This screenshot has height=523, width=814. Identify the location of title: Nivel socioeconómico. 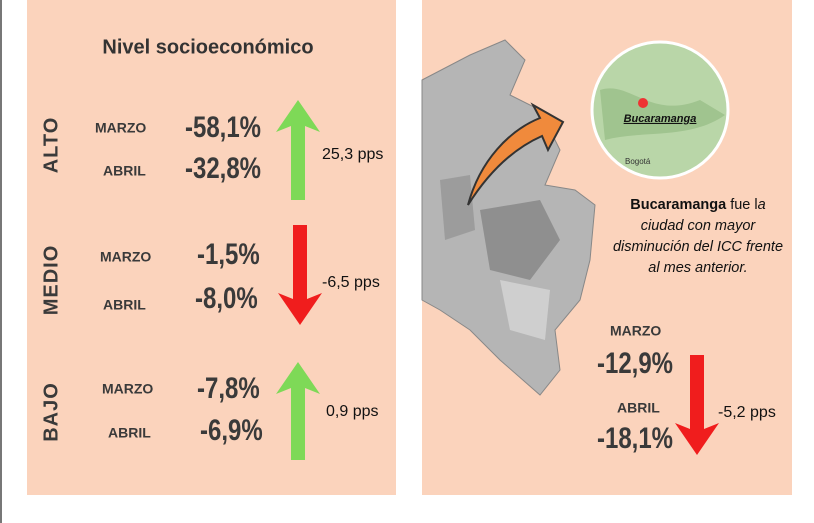
(207, 47).